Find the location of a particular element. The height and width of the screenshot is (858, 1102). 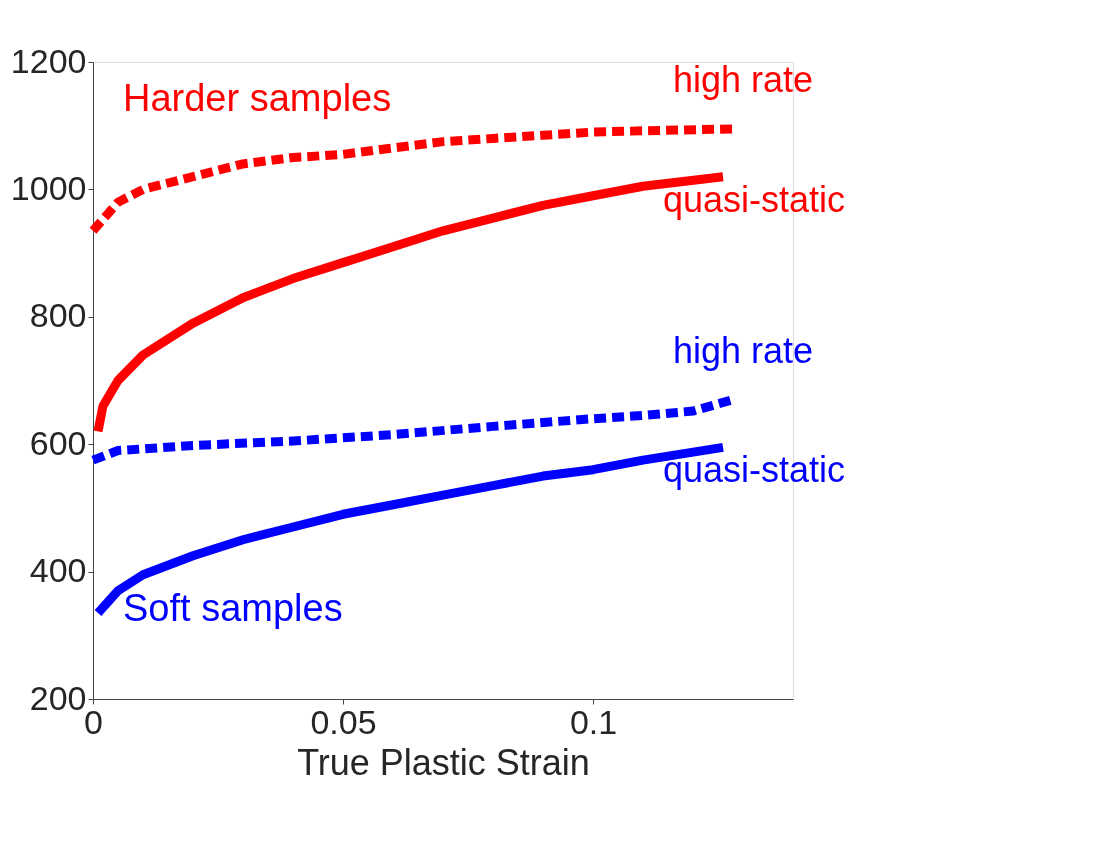

y-tick-label: 1200 is located at coordinates (48, 60).